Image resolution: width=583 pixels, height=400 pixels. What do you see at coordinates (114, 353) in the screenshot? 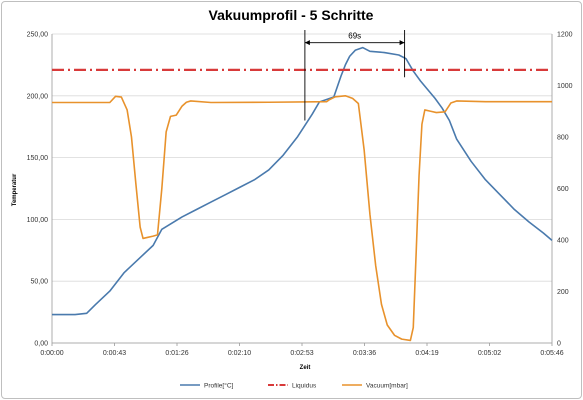
I see `x-tick-label: 0:00:43` at bounding box center [114, 353].